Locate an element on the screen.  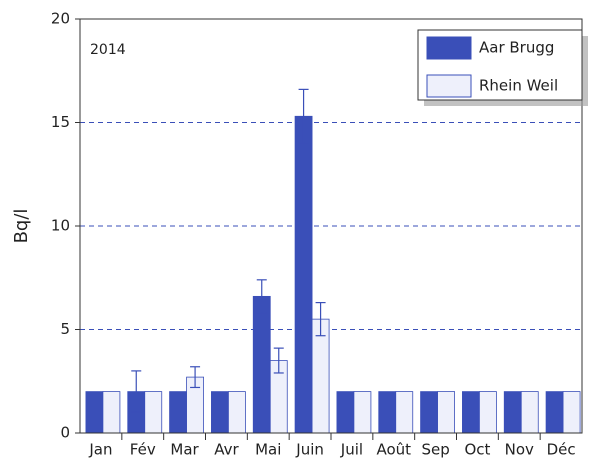
x-tick-label: Août is located at coordinates (393, 450).